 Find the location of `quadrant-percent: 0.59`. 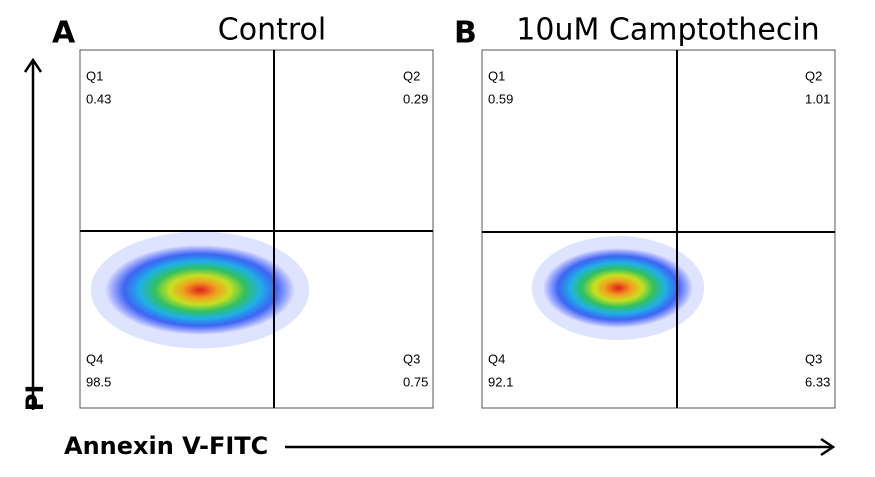

quadrant-percent: 0.59 is located at coordinates (500, 98).